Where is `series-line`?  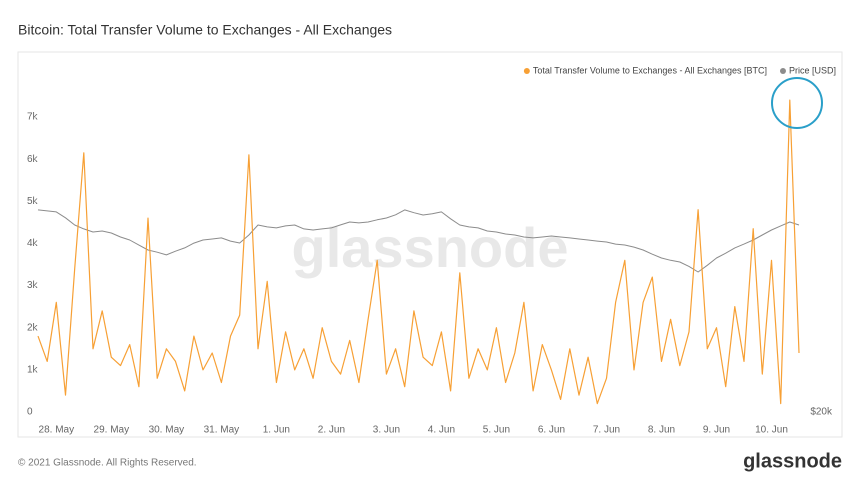 series-line is located at coordinates (418, 241).